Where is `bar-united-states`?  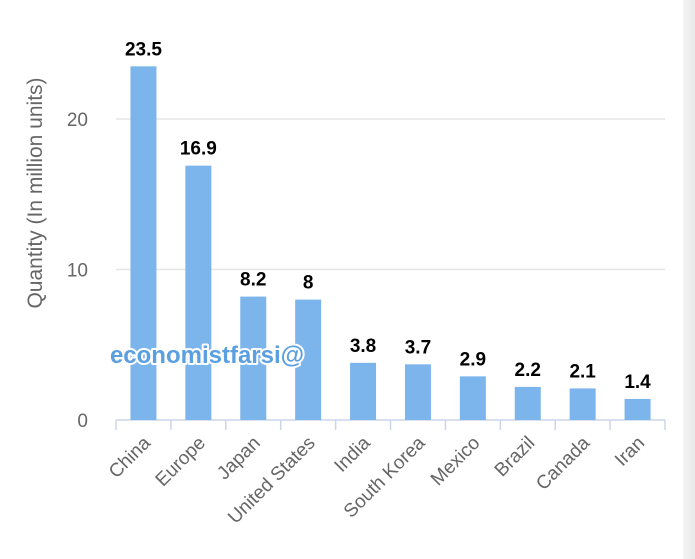 bar-united-states is located at coordinates (308, 359).